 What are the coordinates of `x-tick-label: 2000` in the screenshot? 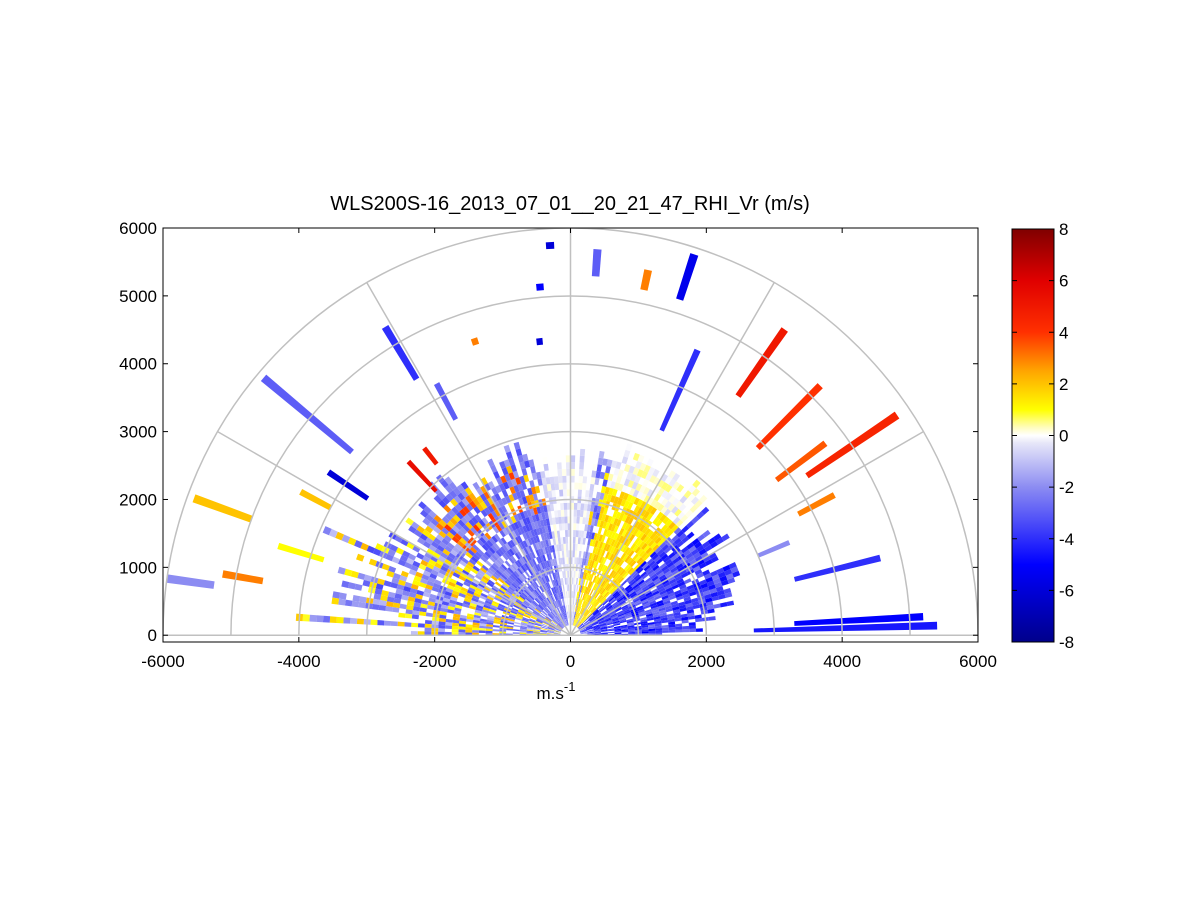 It's located at (706, 661).